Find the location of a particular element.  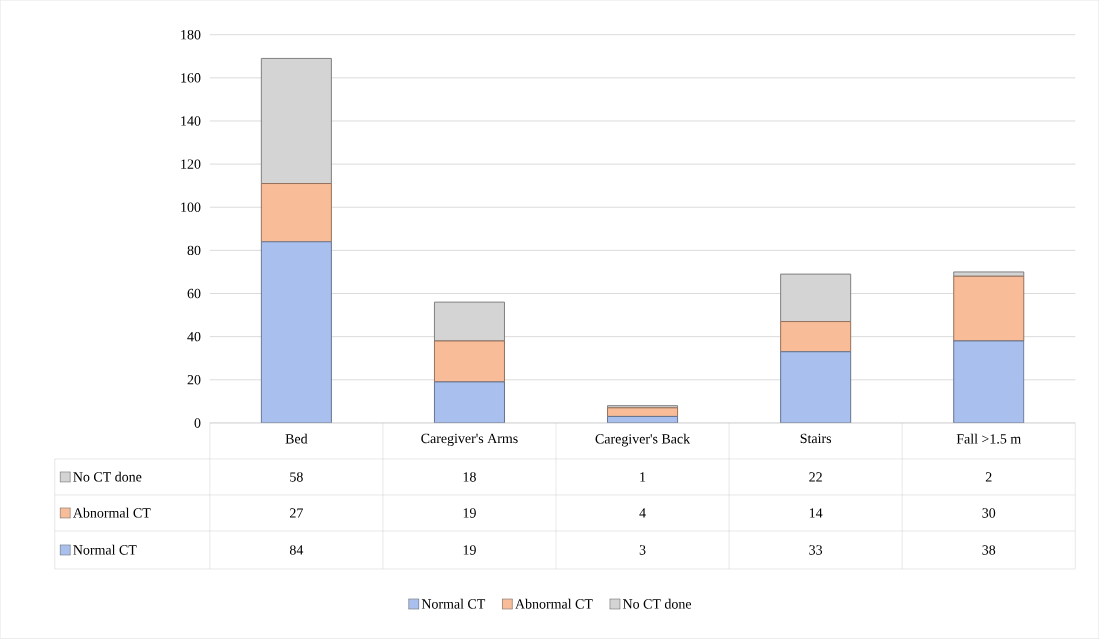

y-tick-label: 140 is located at coordinates (191, 121).